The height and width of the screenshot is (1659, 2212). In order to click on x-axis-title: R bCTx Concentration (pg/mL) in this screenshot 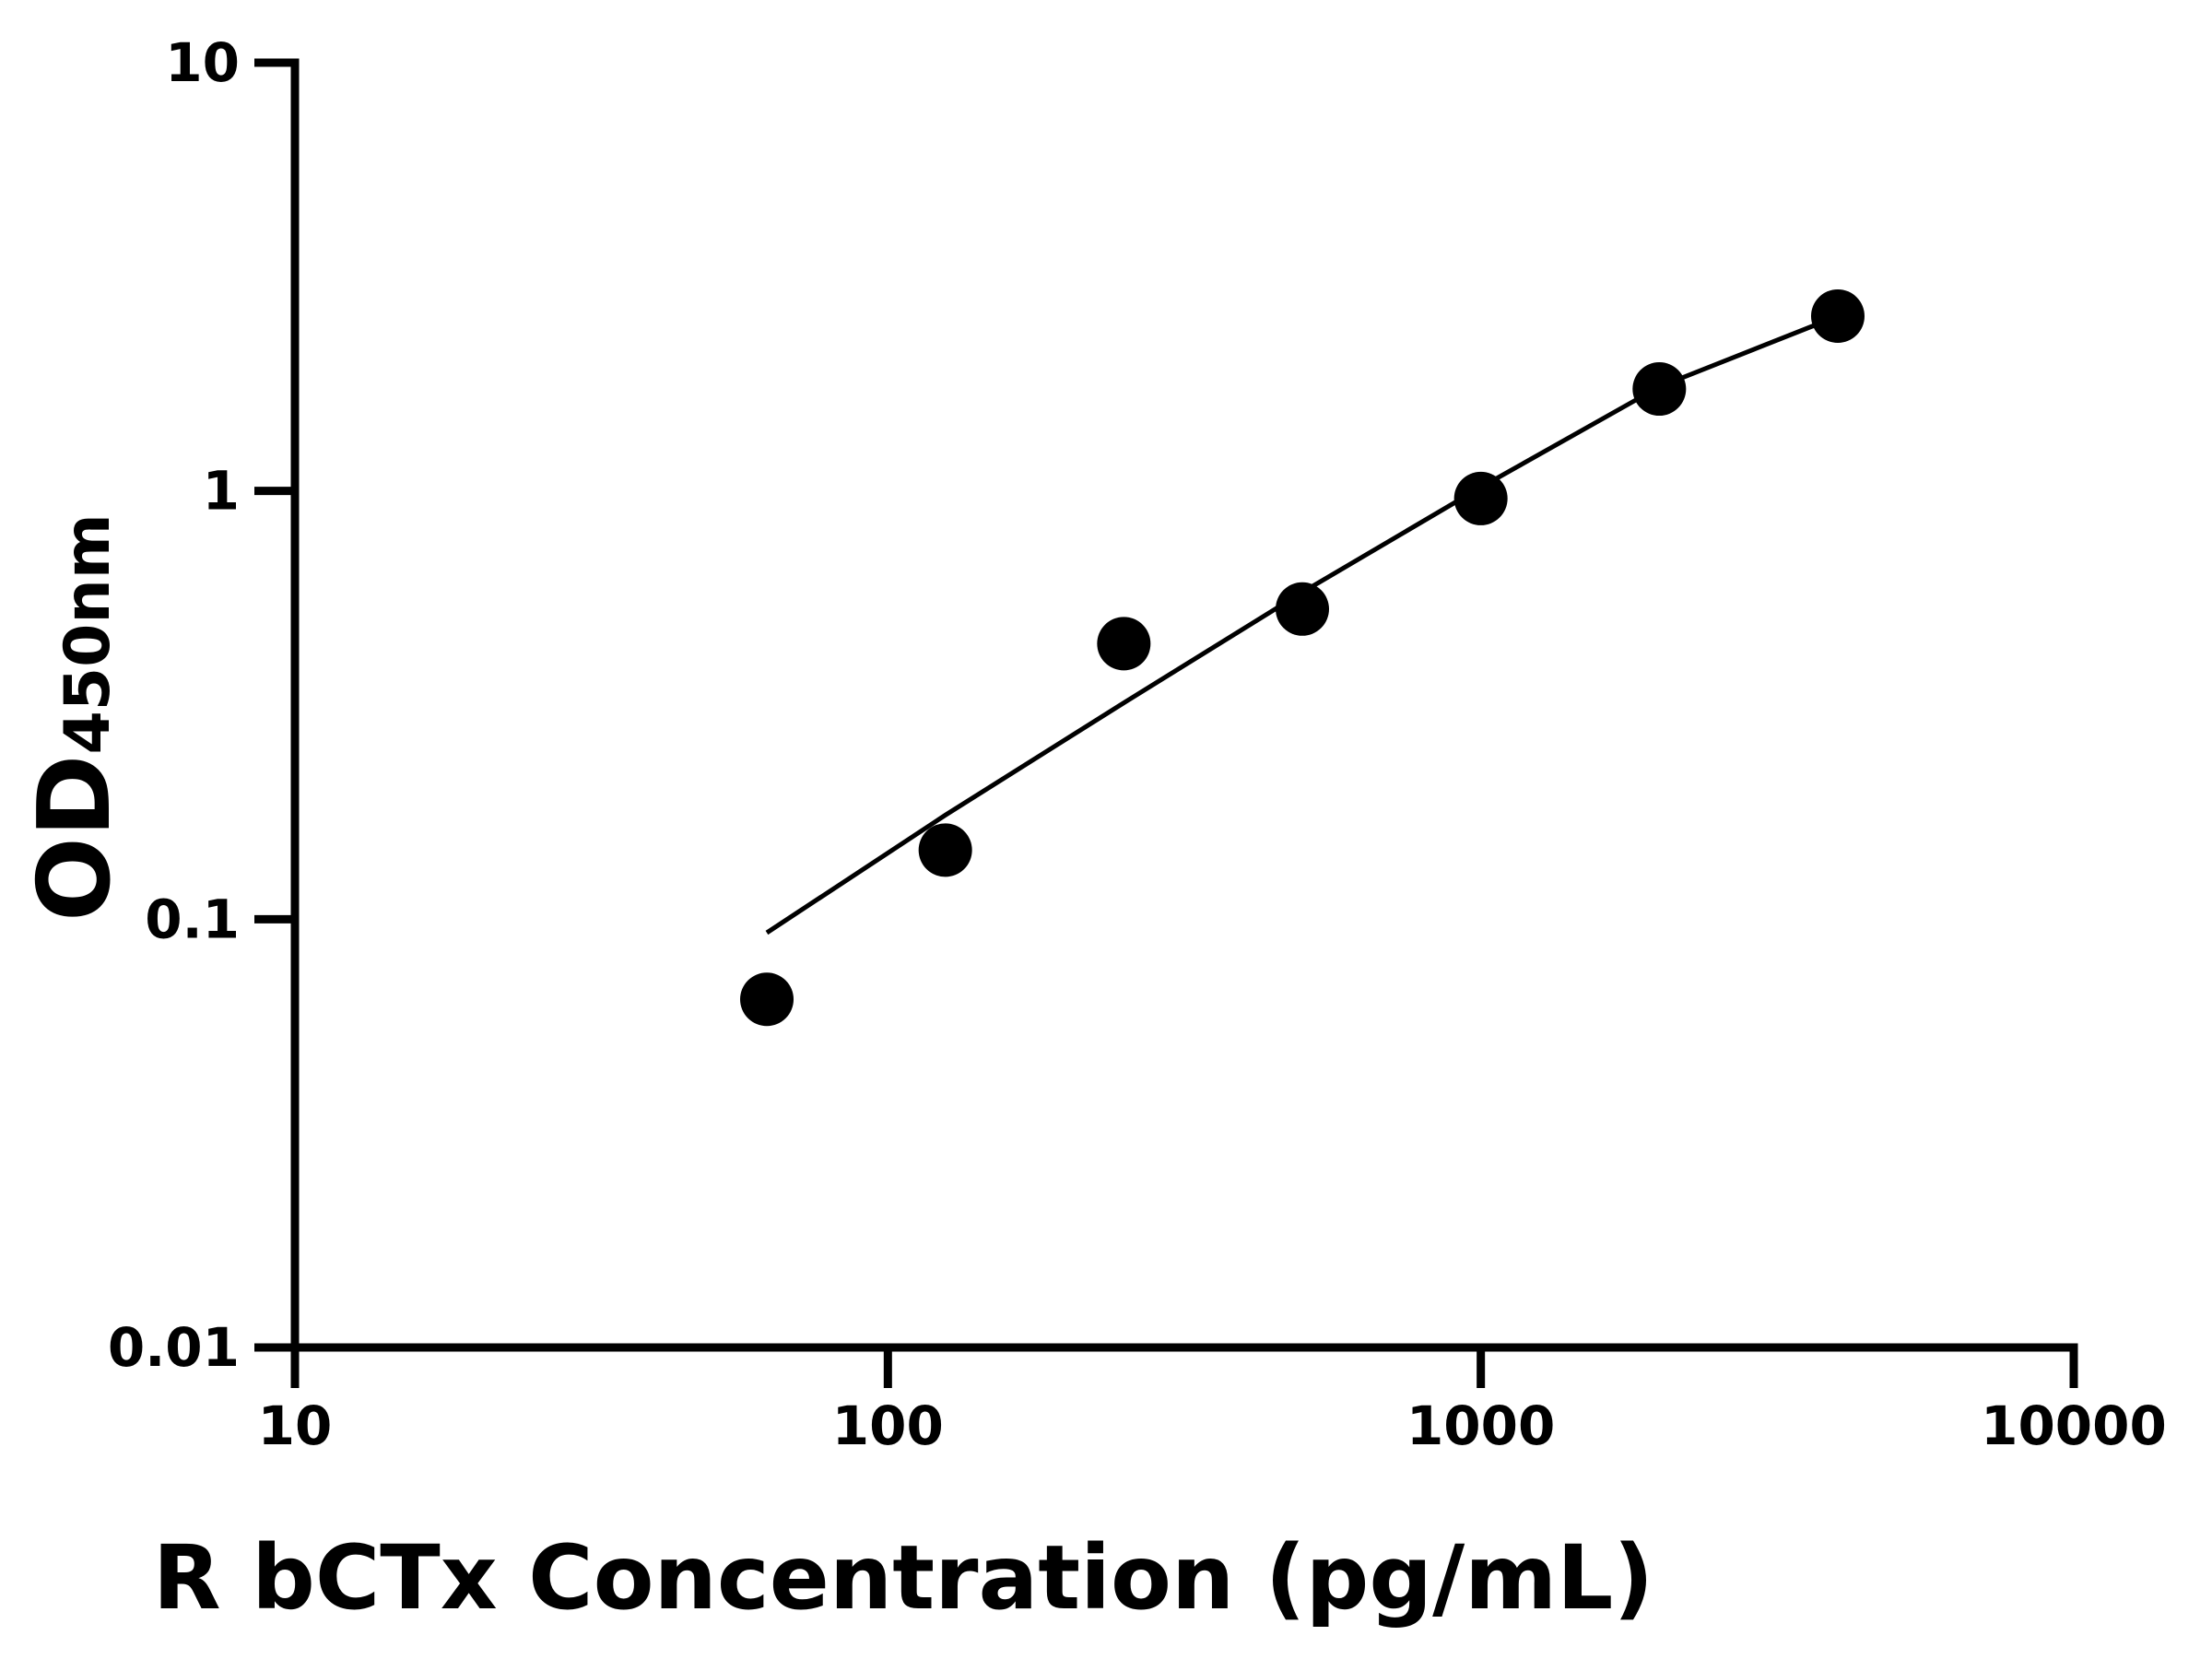, I will do `click(903, 1578)`.